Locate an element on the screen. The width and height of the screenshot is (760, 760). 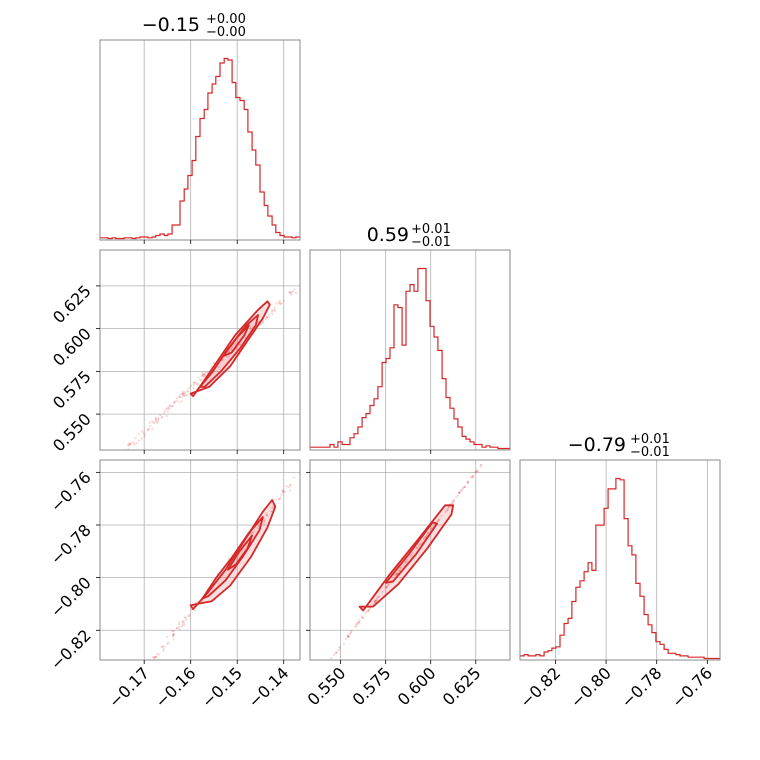
title-param-2-median: −0.79 is located at coordinates (597, 445).